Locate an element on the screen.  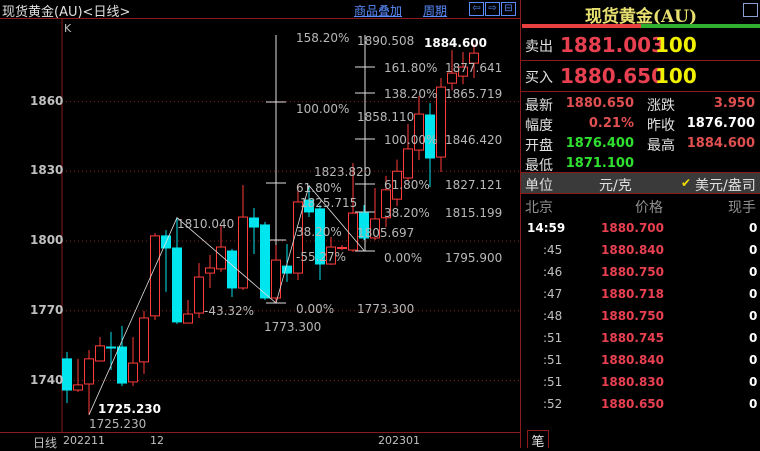
chart-annotation: 1877.641 is located at coordinates (474, 68).